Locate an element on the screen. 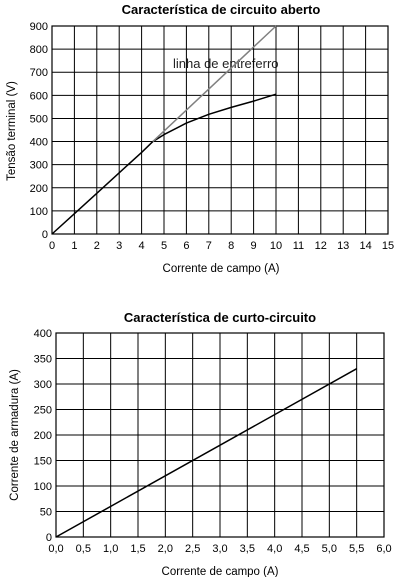 The image size is (402, 577). x-tick-label: 7 is located at coordinates (209, 246).